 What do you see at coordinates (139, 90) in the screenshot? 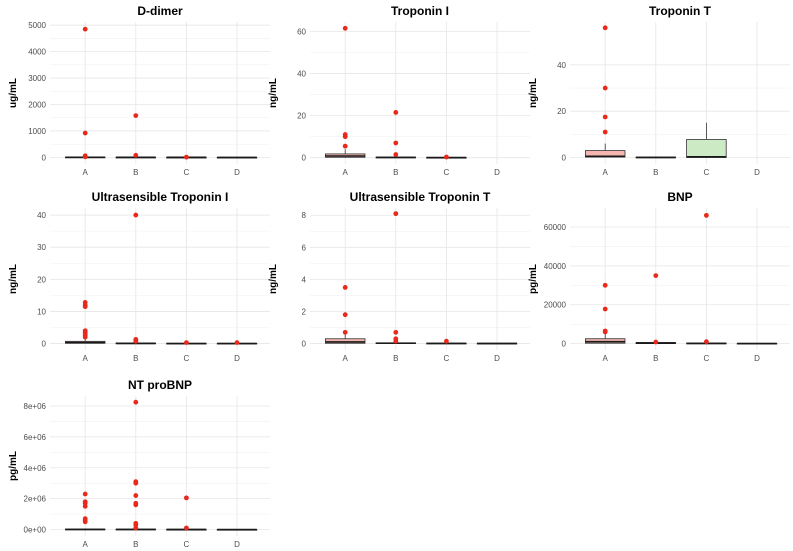
I see `panel: 0 1000 2000 3000 4000 5000 A B C D D-dimer ug/mL` at bounding box center [139, 90].